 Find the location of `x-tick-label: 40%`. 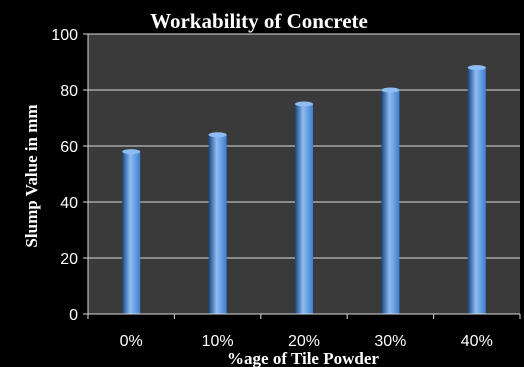

x-tick-label: 40% is located at coordinates (477, 341).